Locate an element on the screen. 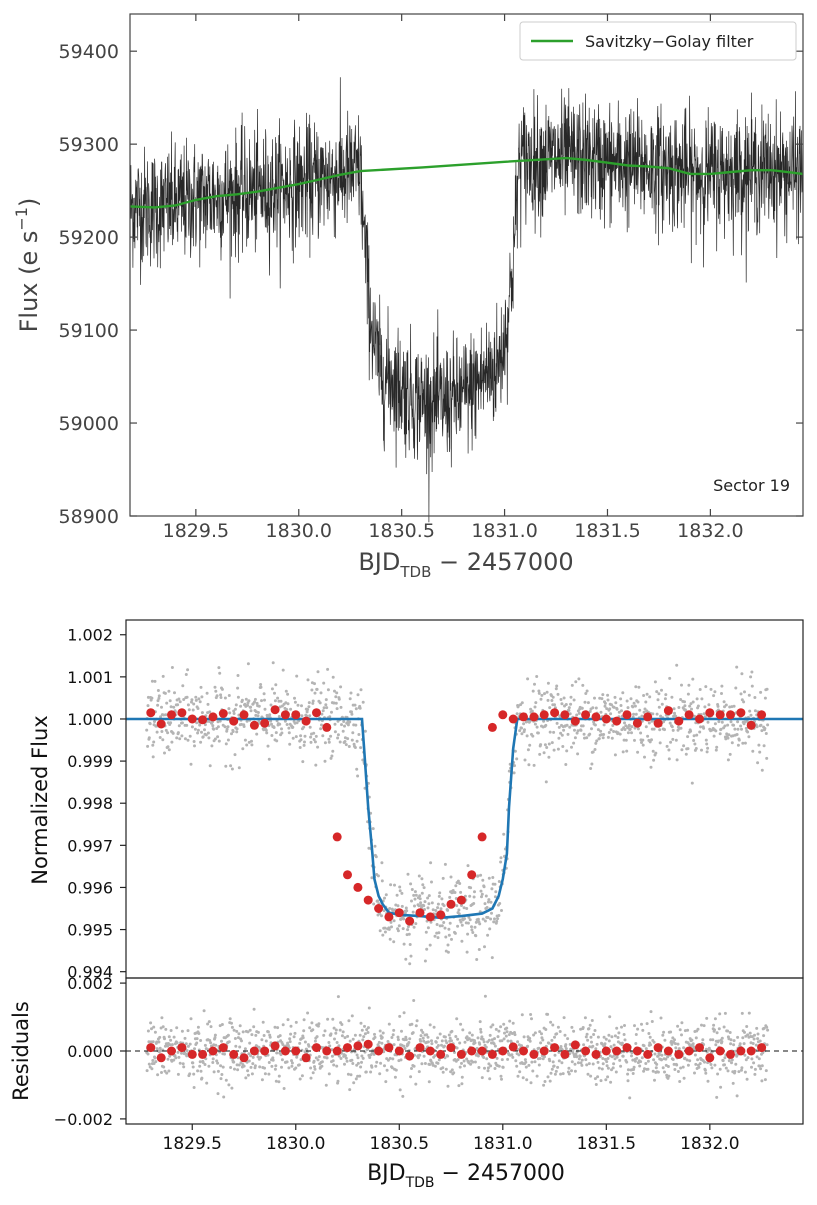 This screenshot has width=817, height=1205. top-x-tick-label: 1830.5 is located at coordinates (401, 531).